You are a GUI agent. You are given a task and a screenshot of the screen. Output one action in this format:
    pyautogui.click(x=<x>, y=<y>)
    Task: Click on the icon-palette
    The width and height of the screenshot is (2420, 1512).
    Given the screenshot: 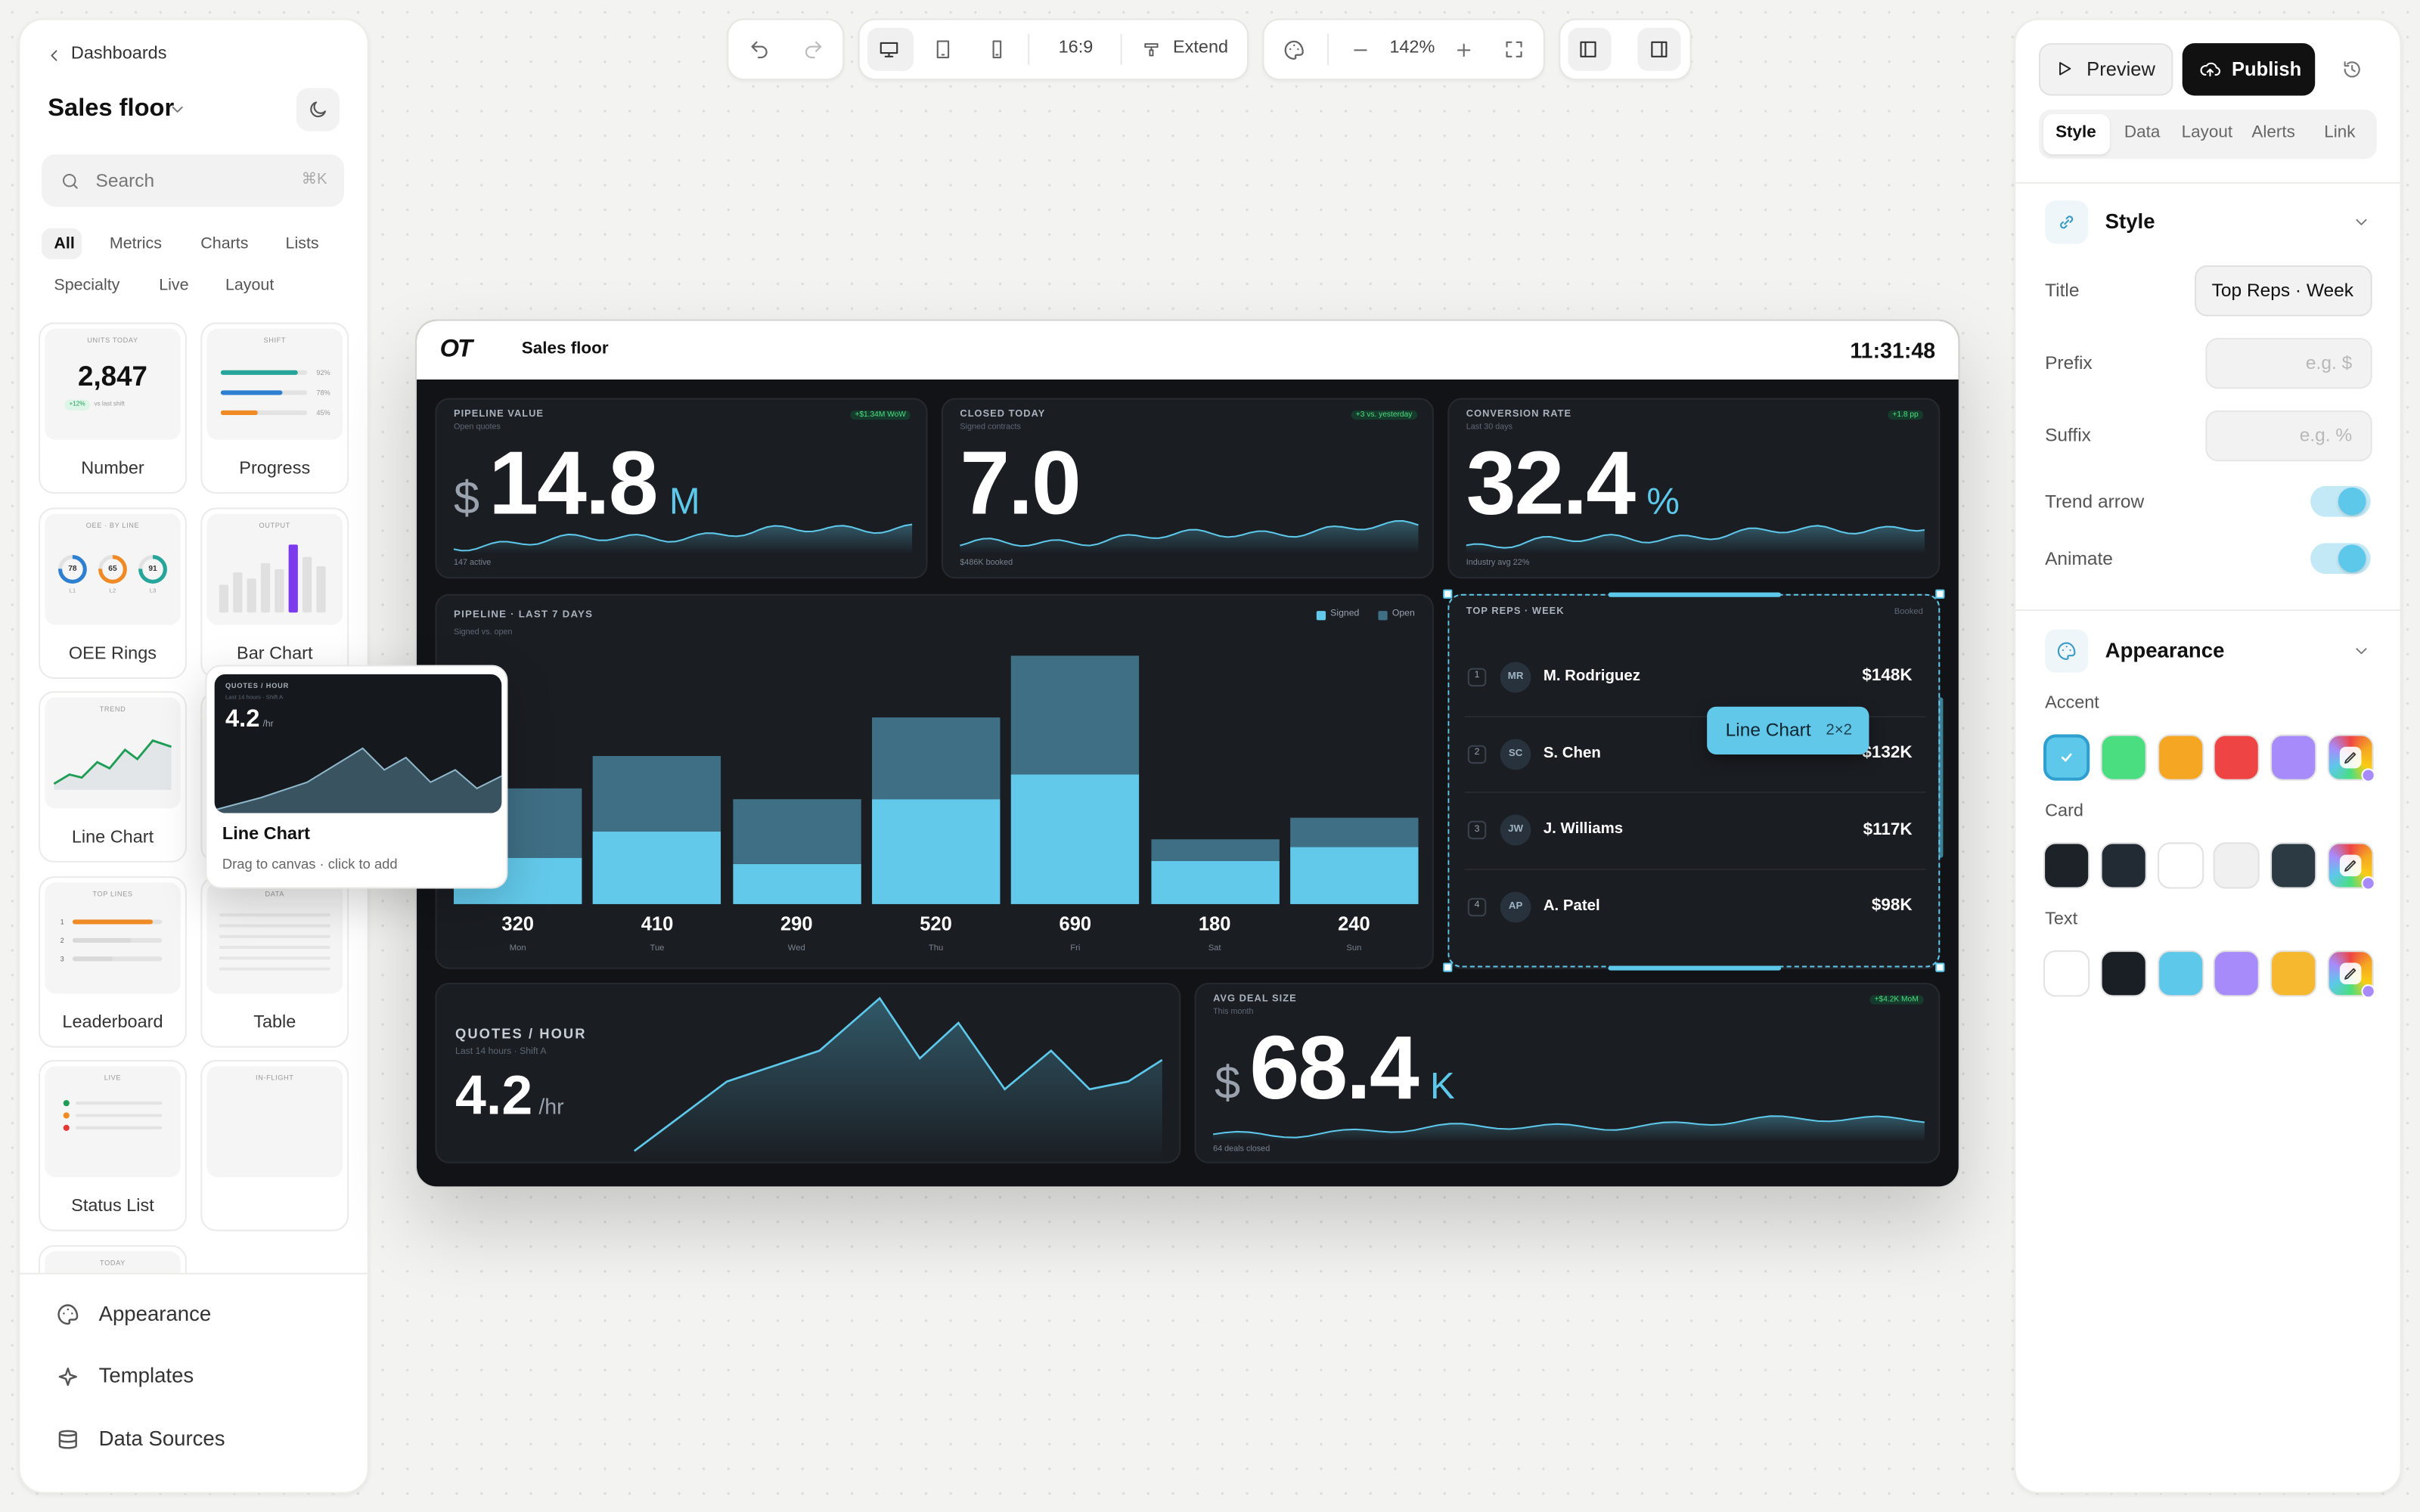 What is the action you would take?
    pyautogui.click(x=2066, y=651)
    